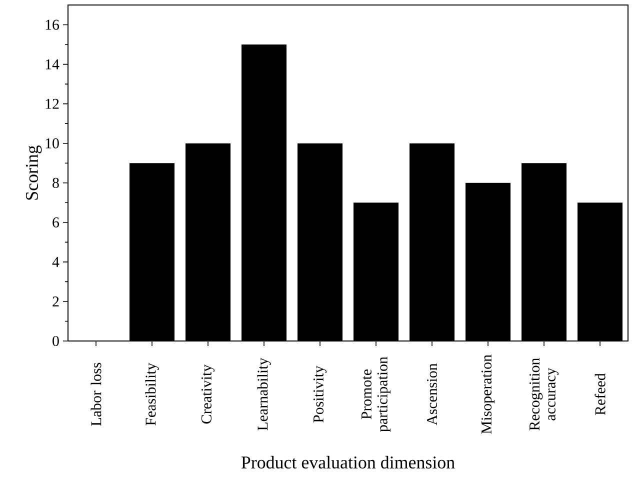  Describe the element at coordinates (264, 394) in the screenshot. I see `x-tick-label: Learnability` at that location.